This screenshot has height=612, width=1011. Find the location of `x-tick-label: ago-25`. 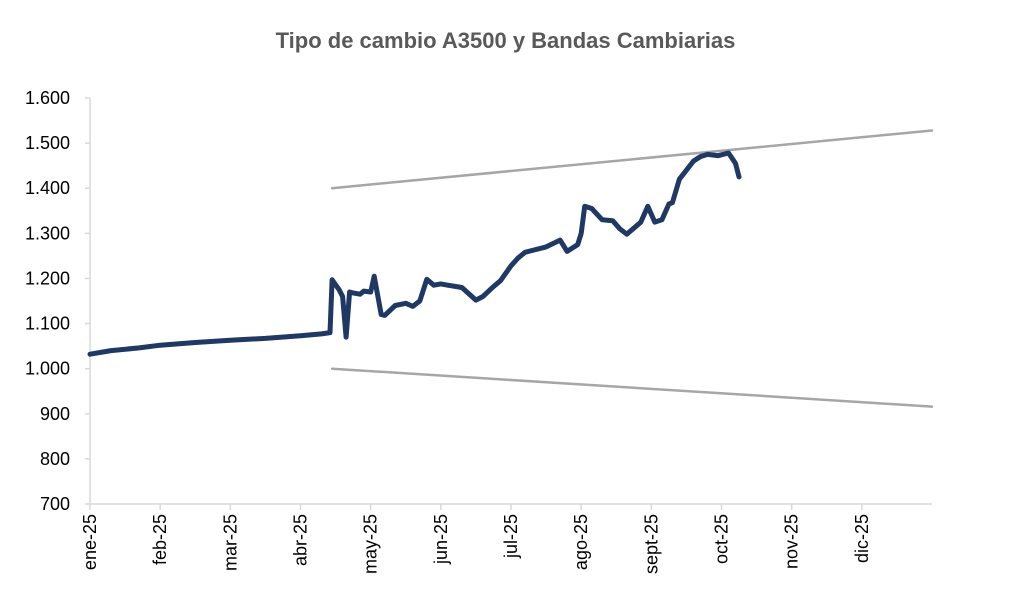

x-tick-label: ago-25 is located at coordinates (581, 542).